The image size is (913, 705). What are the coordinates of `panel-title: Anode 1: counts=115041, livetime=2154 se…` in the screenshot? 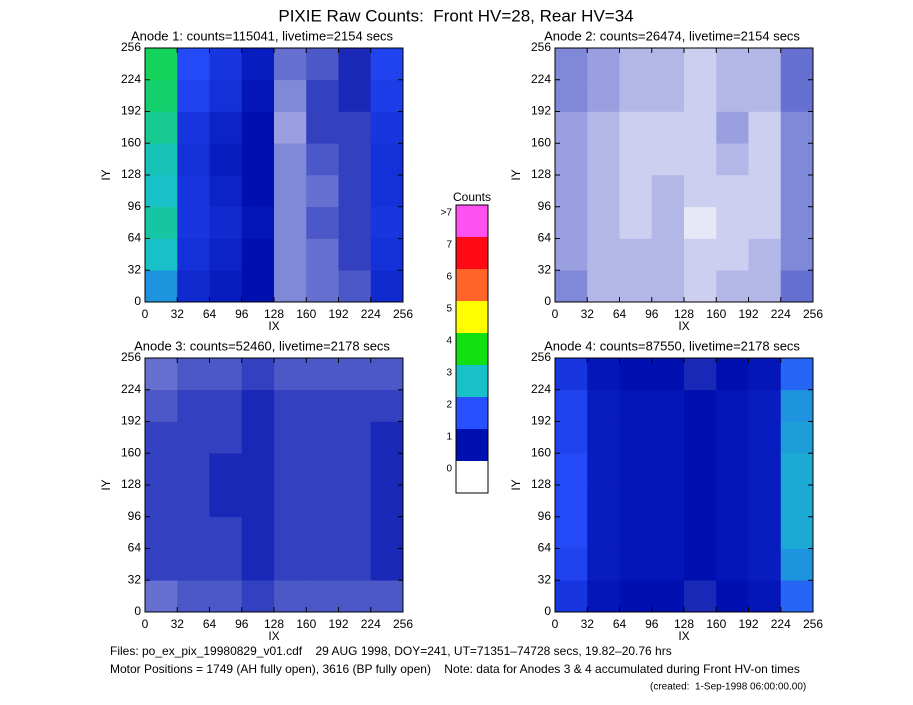 It's located at (262, 35).